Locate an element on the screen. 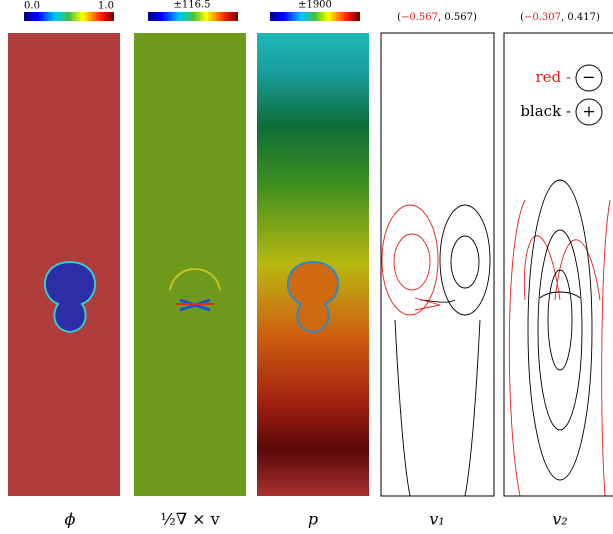 This screenshot has height=534, width=613. legend-black: black - is located at coordinates (545, 111).